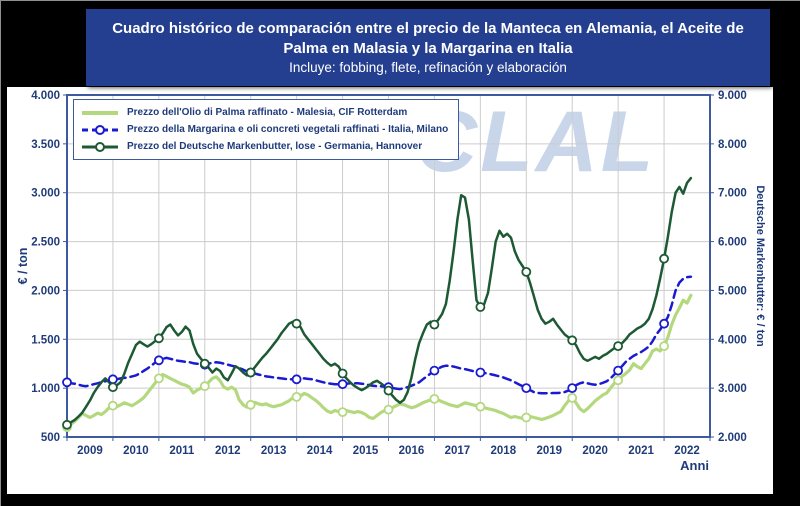 This screenshot has width=800, height=506. Describe the element at coordinates (136, 451) in the screenshot. I see `svg-text: 2010` at that location.